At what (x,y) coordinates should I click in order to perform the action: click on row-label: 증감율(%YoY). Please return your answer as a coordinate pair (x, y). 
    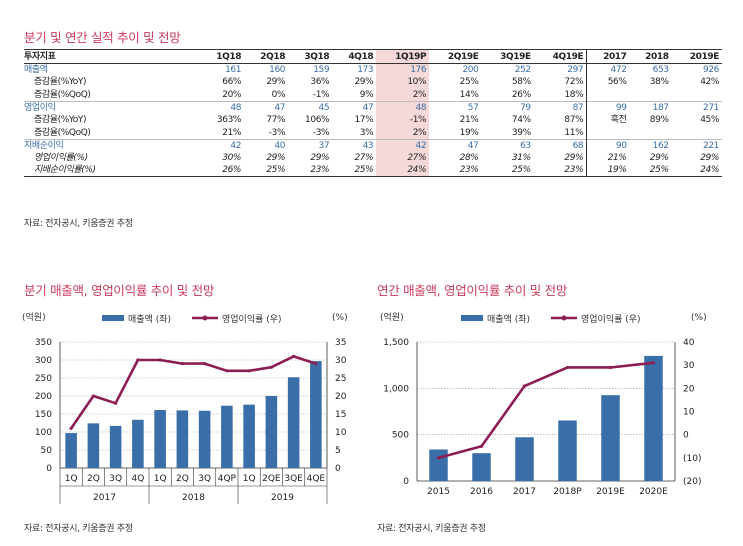
    Looking at the image, I should click on (60, 120).